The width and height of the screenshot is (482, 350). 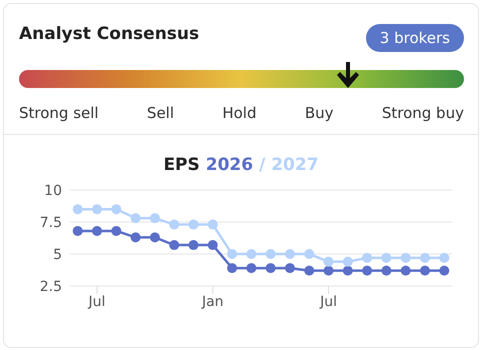 What do you see at coordinates (319, 113) in the screenshot?
I see `category-label: Buy` at bounding box center [319, 113].